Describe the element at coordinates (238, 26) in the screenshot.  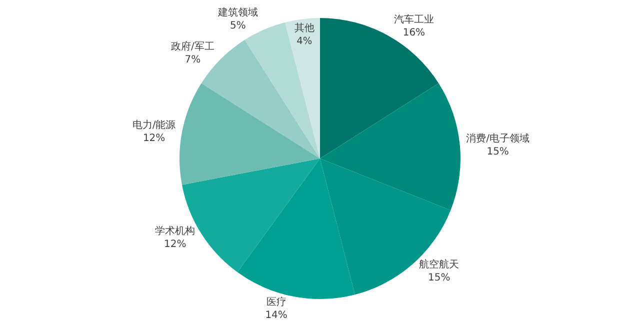
I see `data-label: 5%` at that location.